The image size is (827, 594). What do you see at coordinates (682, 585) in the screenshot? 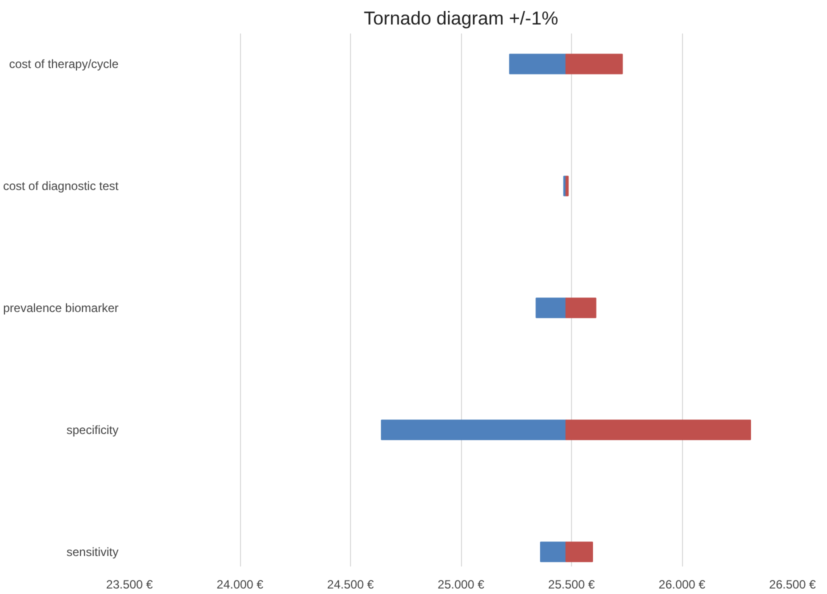
I see `x-tick-label: 26.000 €` at bounding box center [682, 585].